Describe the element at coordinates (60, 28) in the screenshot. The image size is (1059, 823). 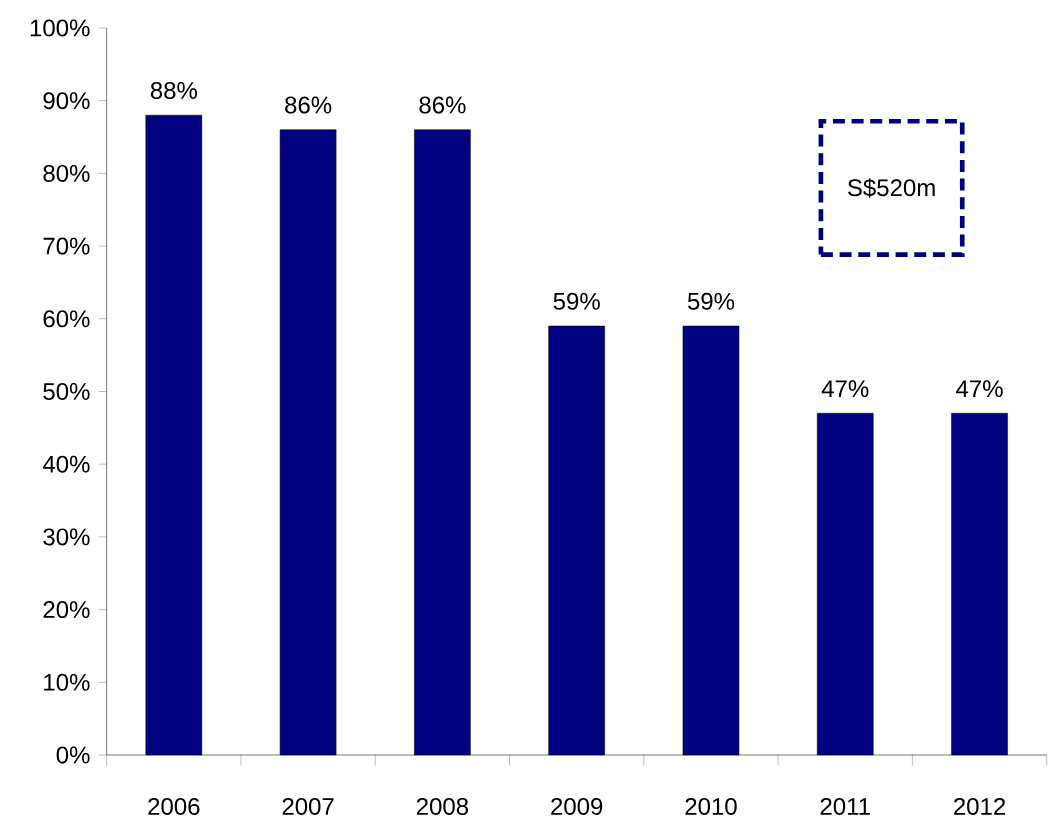
I see `y-tick-label: 100%` at that location.